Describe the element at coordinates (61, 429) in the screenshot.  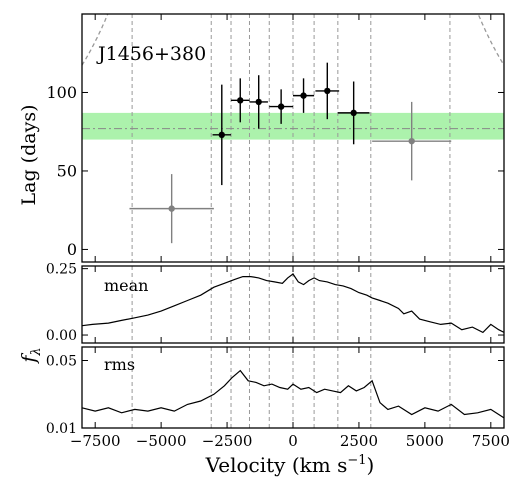
I see `y-tick-label: 0.01` at that location.